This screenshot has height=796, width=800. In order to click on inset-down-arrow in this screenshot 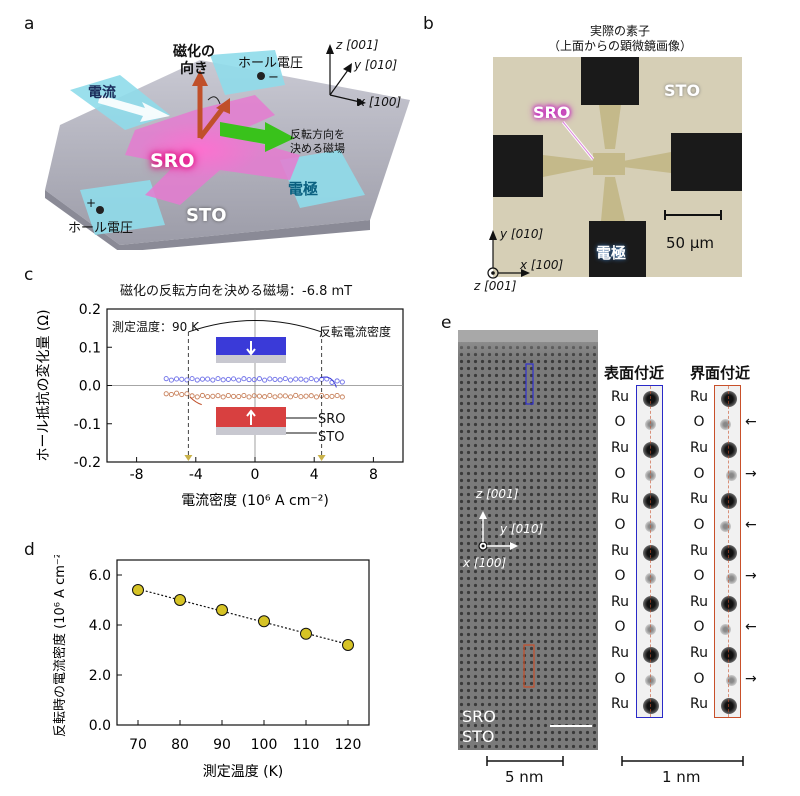, I will do `click(251, 348)`.